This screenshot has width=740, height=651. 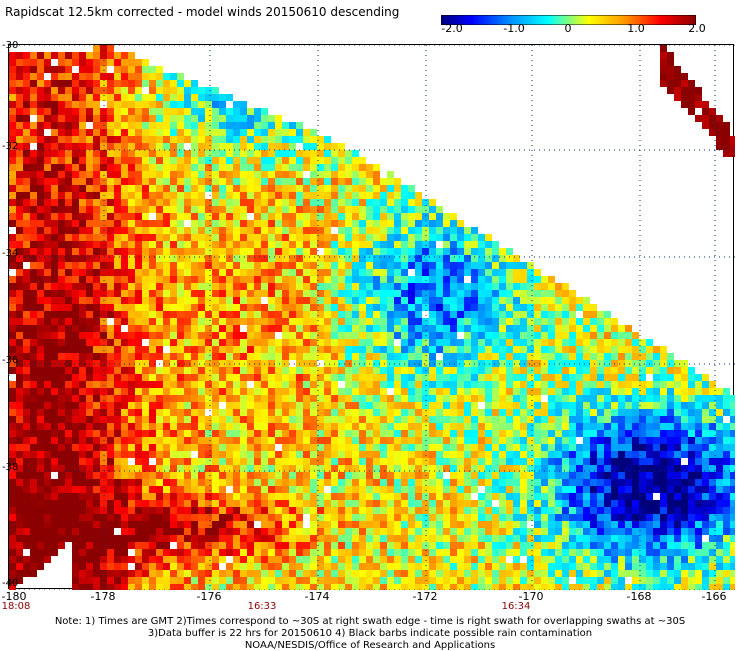 I want to click on colorbar-tick-label: 2.0, so click(x=697, y=28).